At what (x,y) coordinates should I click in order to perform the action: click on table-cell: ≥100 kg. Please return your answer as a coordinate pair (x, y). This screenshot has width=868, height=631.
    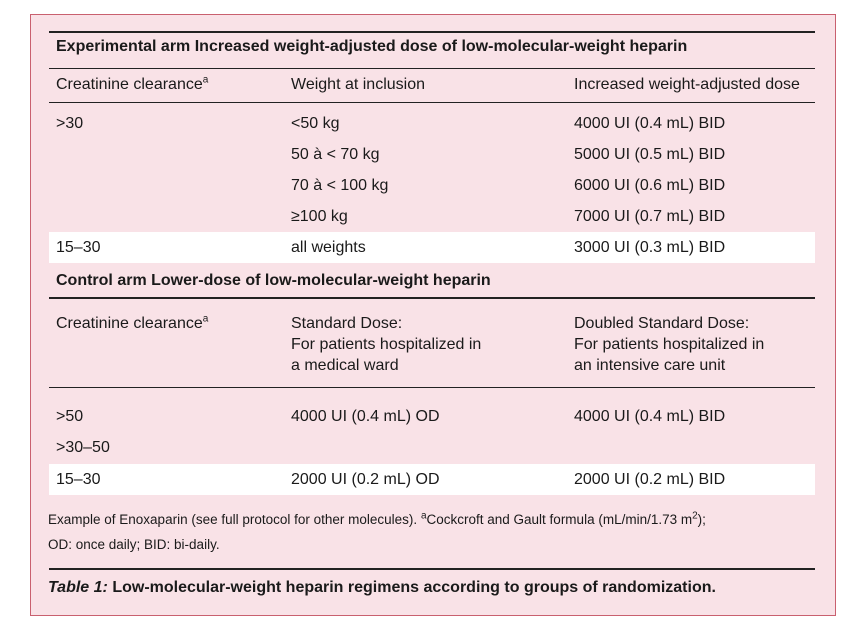
    Looking at the image, I should click on (319, 216).